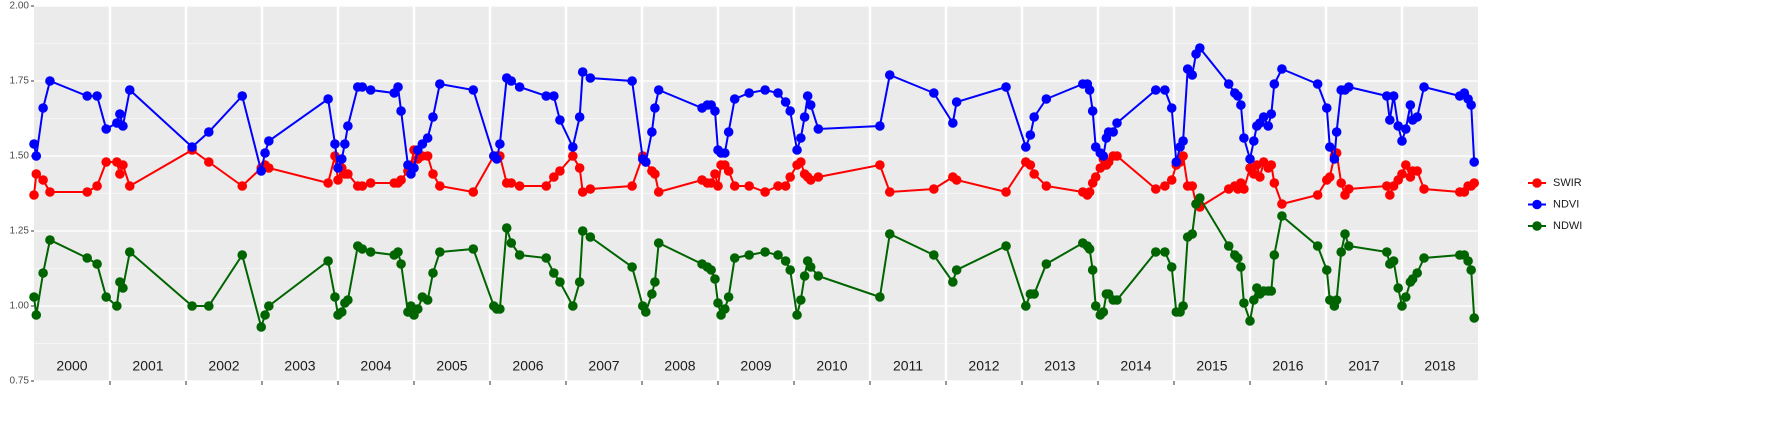 The width and height of the screenshot is (1773, 442). I want to click on year-label: 2006, so click(527, 366).